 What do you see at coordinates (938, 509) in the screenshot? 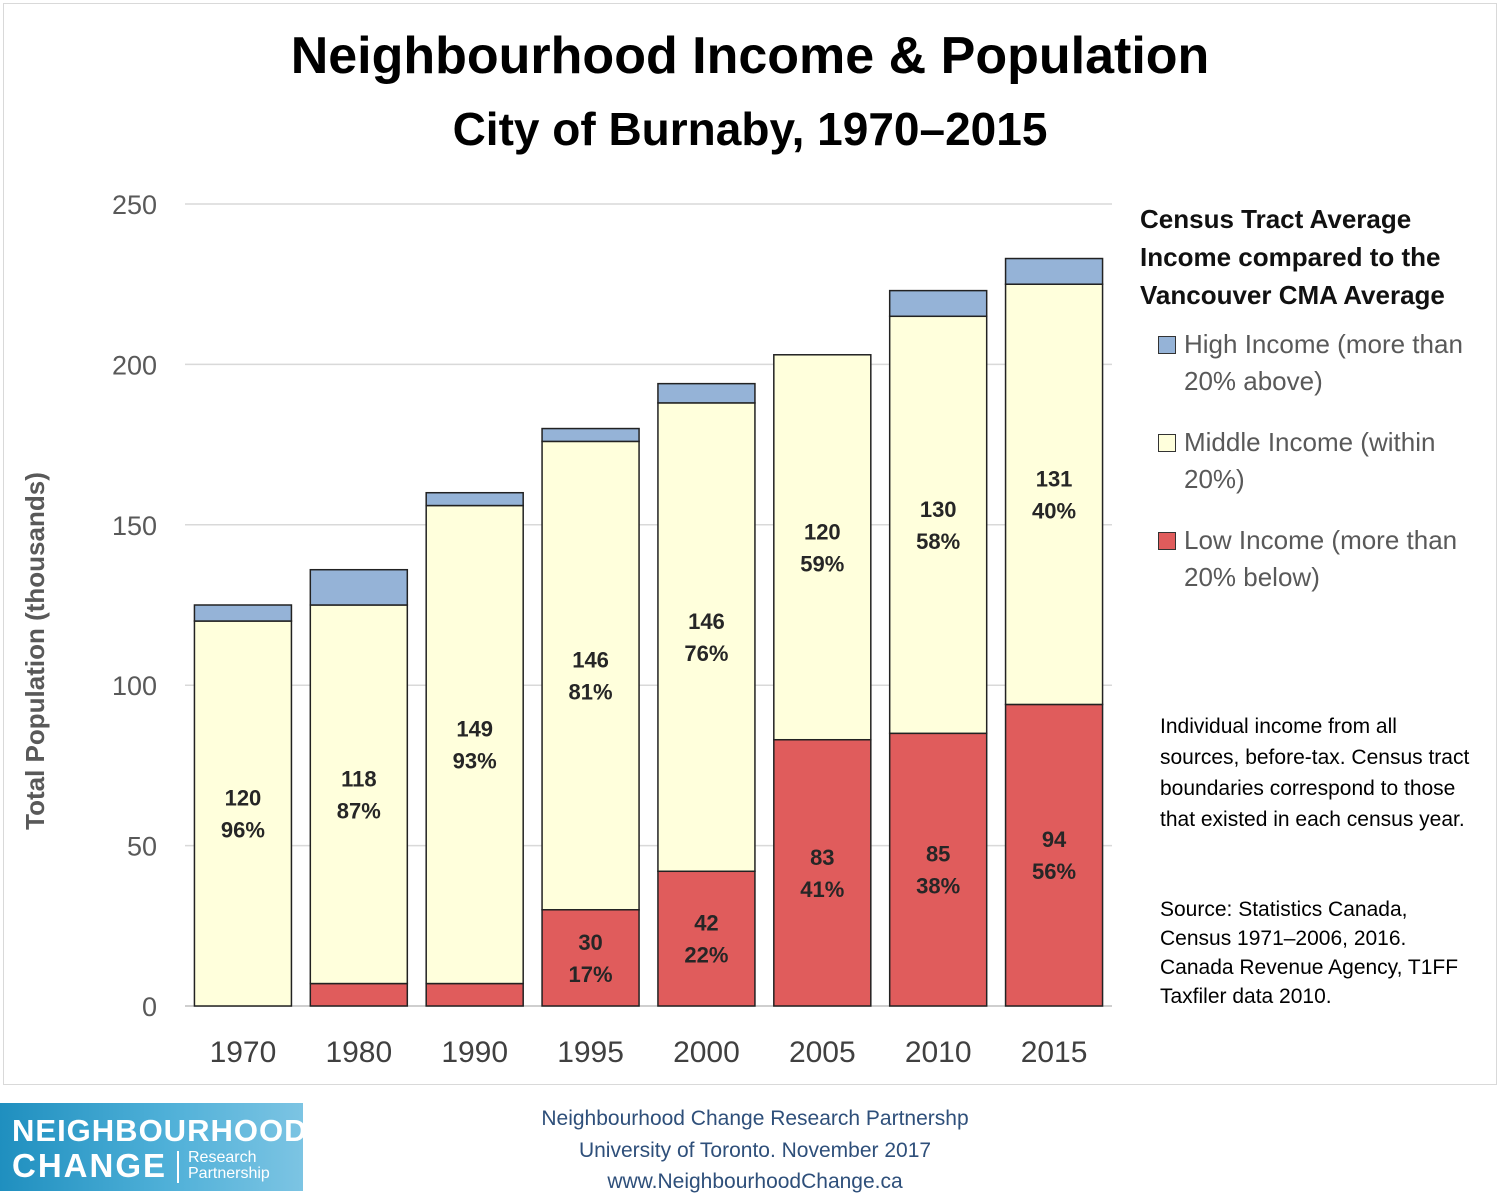
I see `data-label-middle-income-2010: 130` at bounding box center [938, 509].